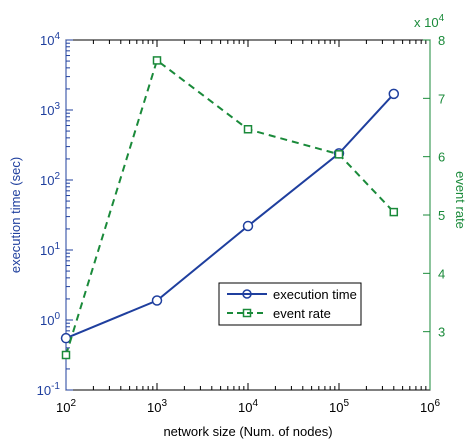  I want to click on x-tick-label: 10⁴, so click(248, 406).